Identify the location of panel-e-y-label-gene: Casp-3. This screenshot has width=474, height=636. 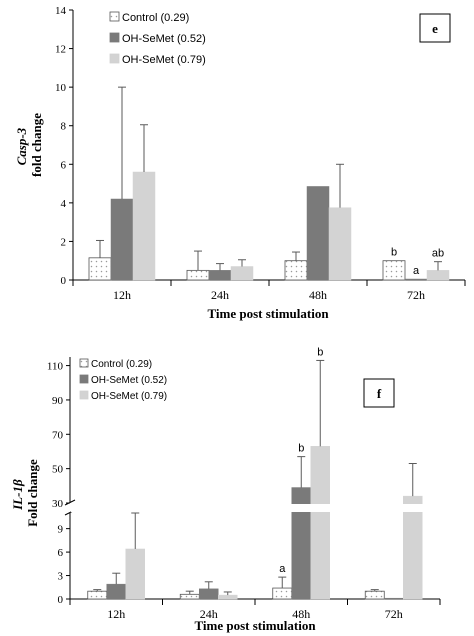
(21, 146).